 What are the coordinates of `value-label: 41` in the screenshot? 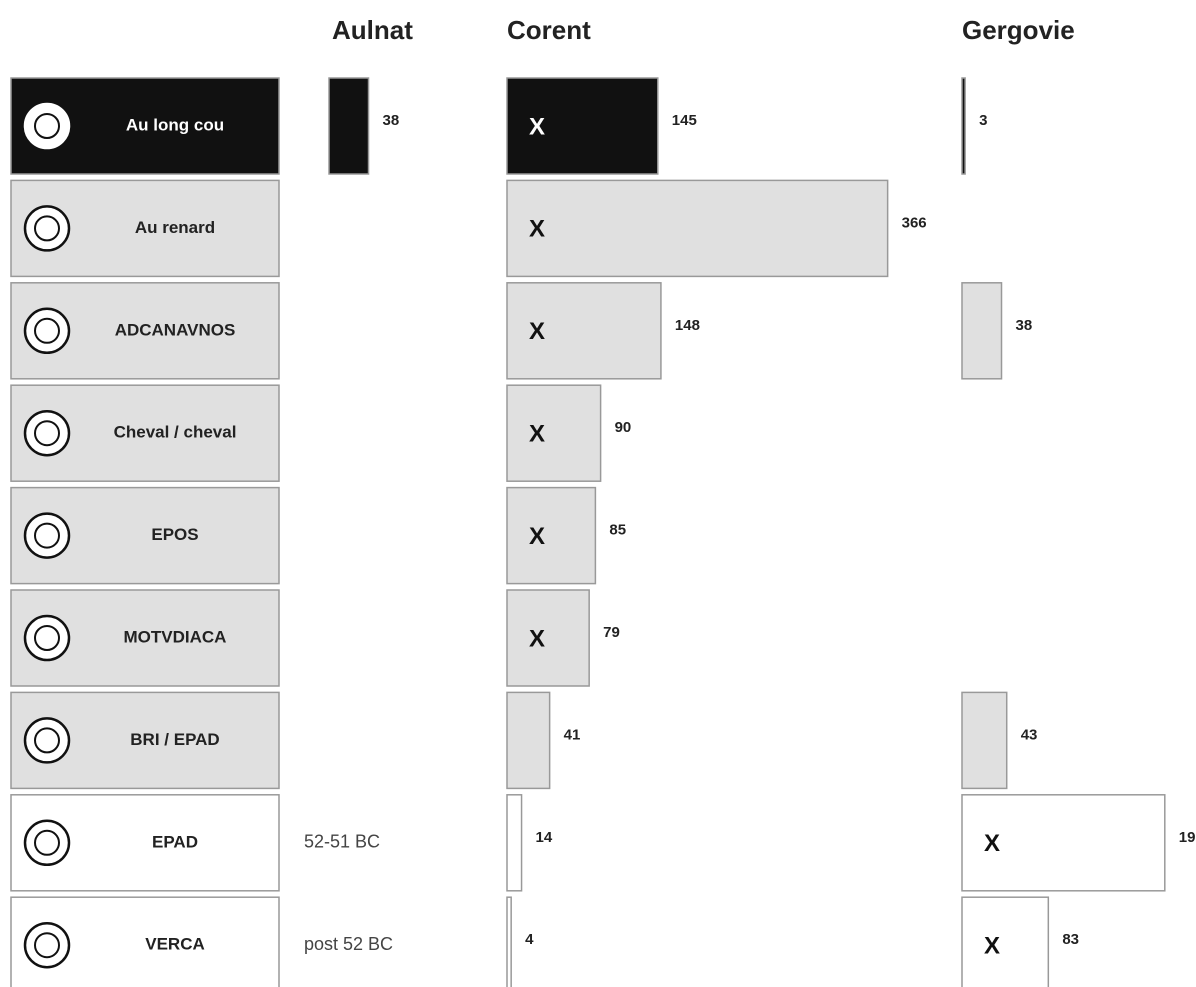 It's located at (572, 734).